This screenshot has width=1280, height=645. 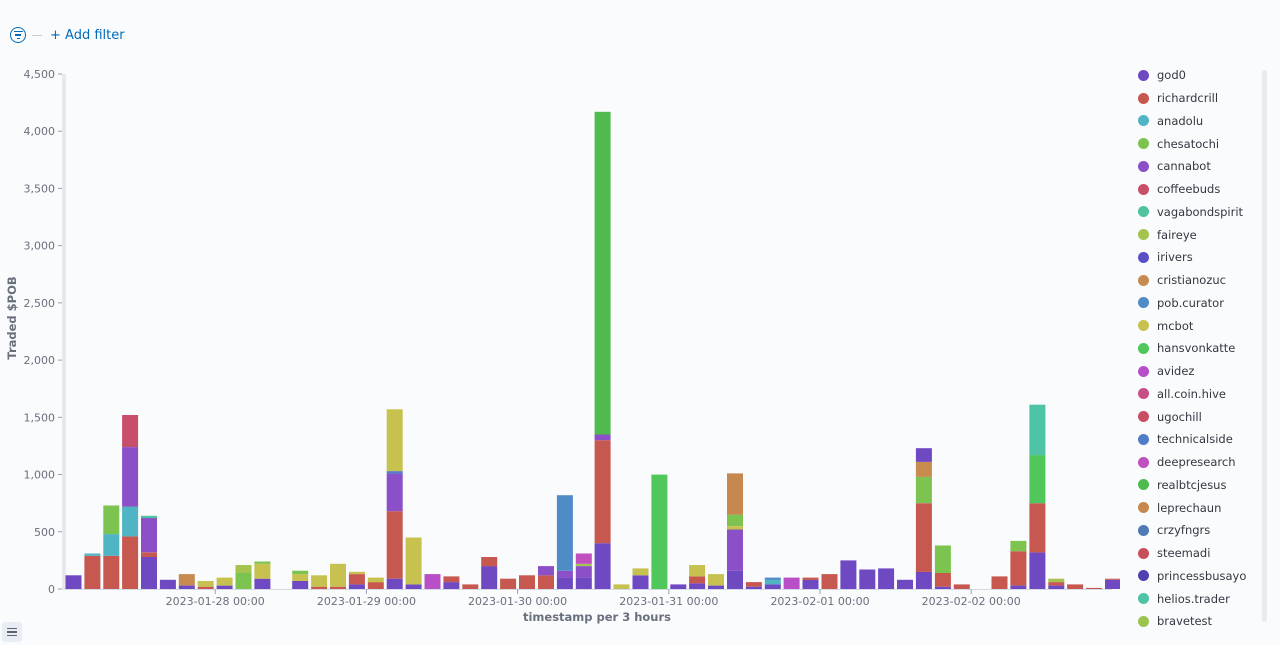 I want to click on bar-segment-leprechaun, so click(x=735, y=494).